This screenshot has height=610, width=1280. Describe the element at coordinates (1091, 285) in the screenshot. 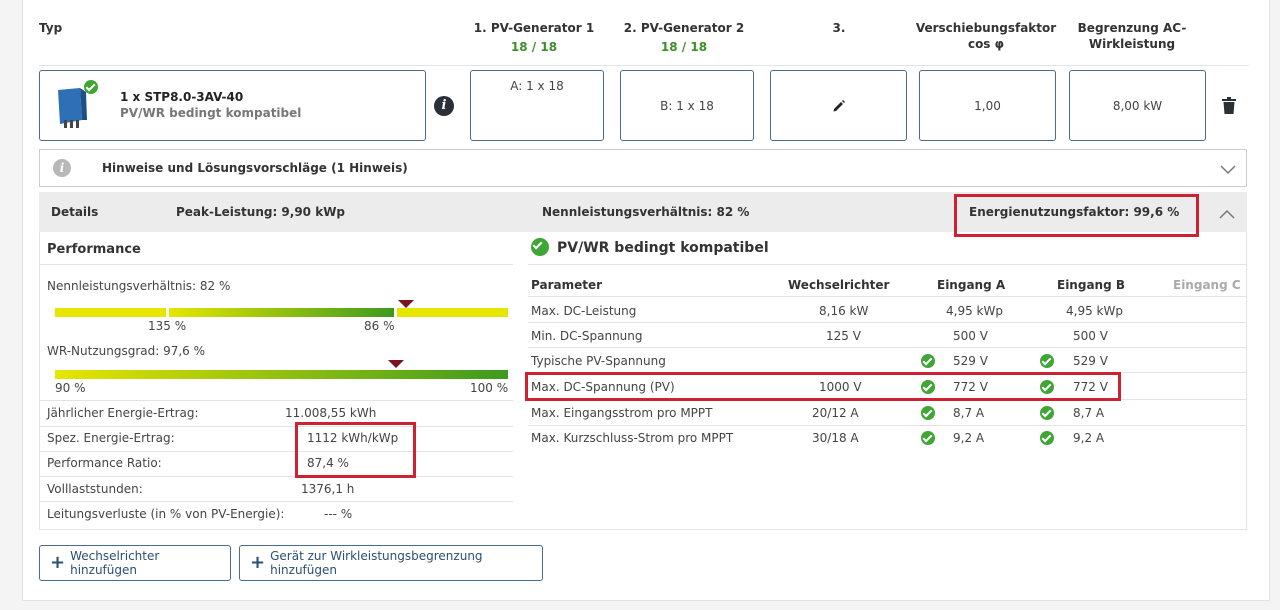

I see `col-eingang-b: Eingang B` at that location.